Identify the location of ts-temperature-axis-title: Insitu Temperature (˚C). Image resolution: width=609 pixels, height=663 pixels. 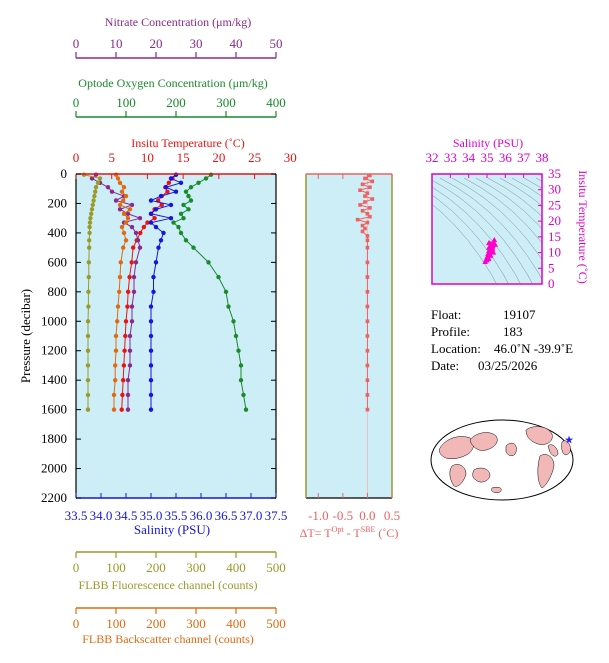
(583, 227).